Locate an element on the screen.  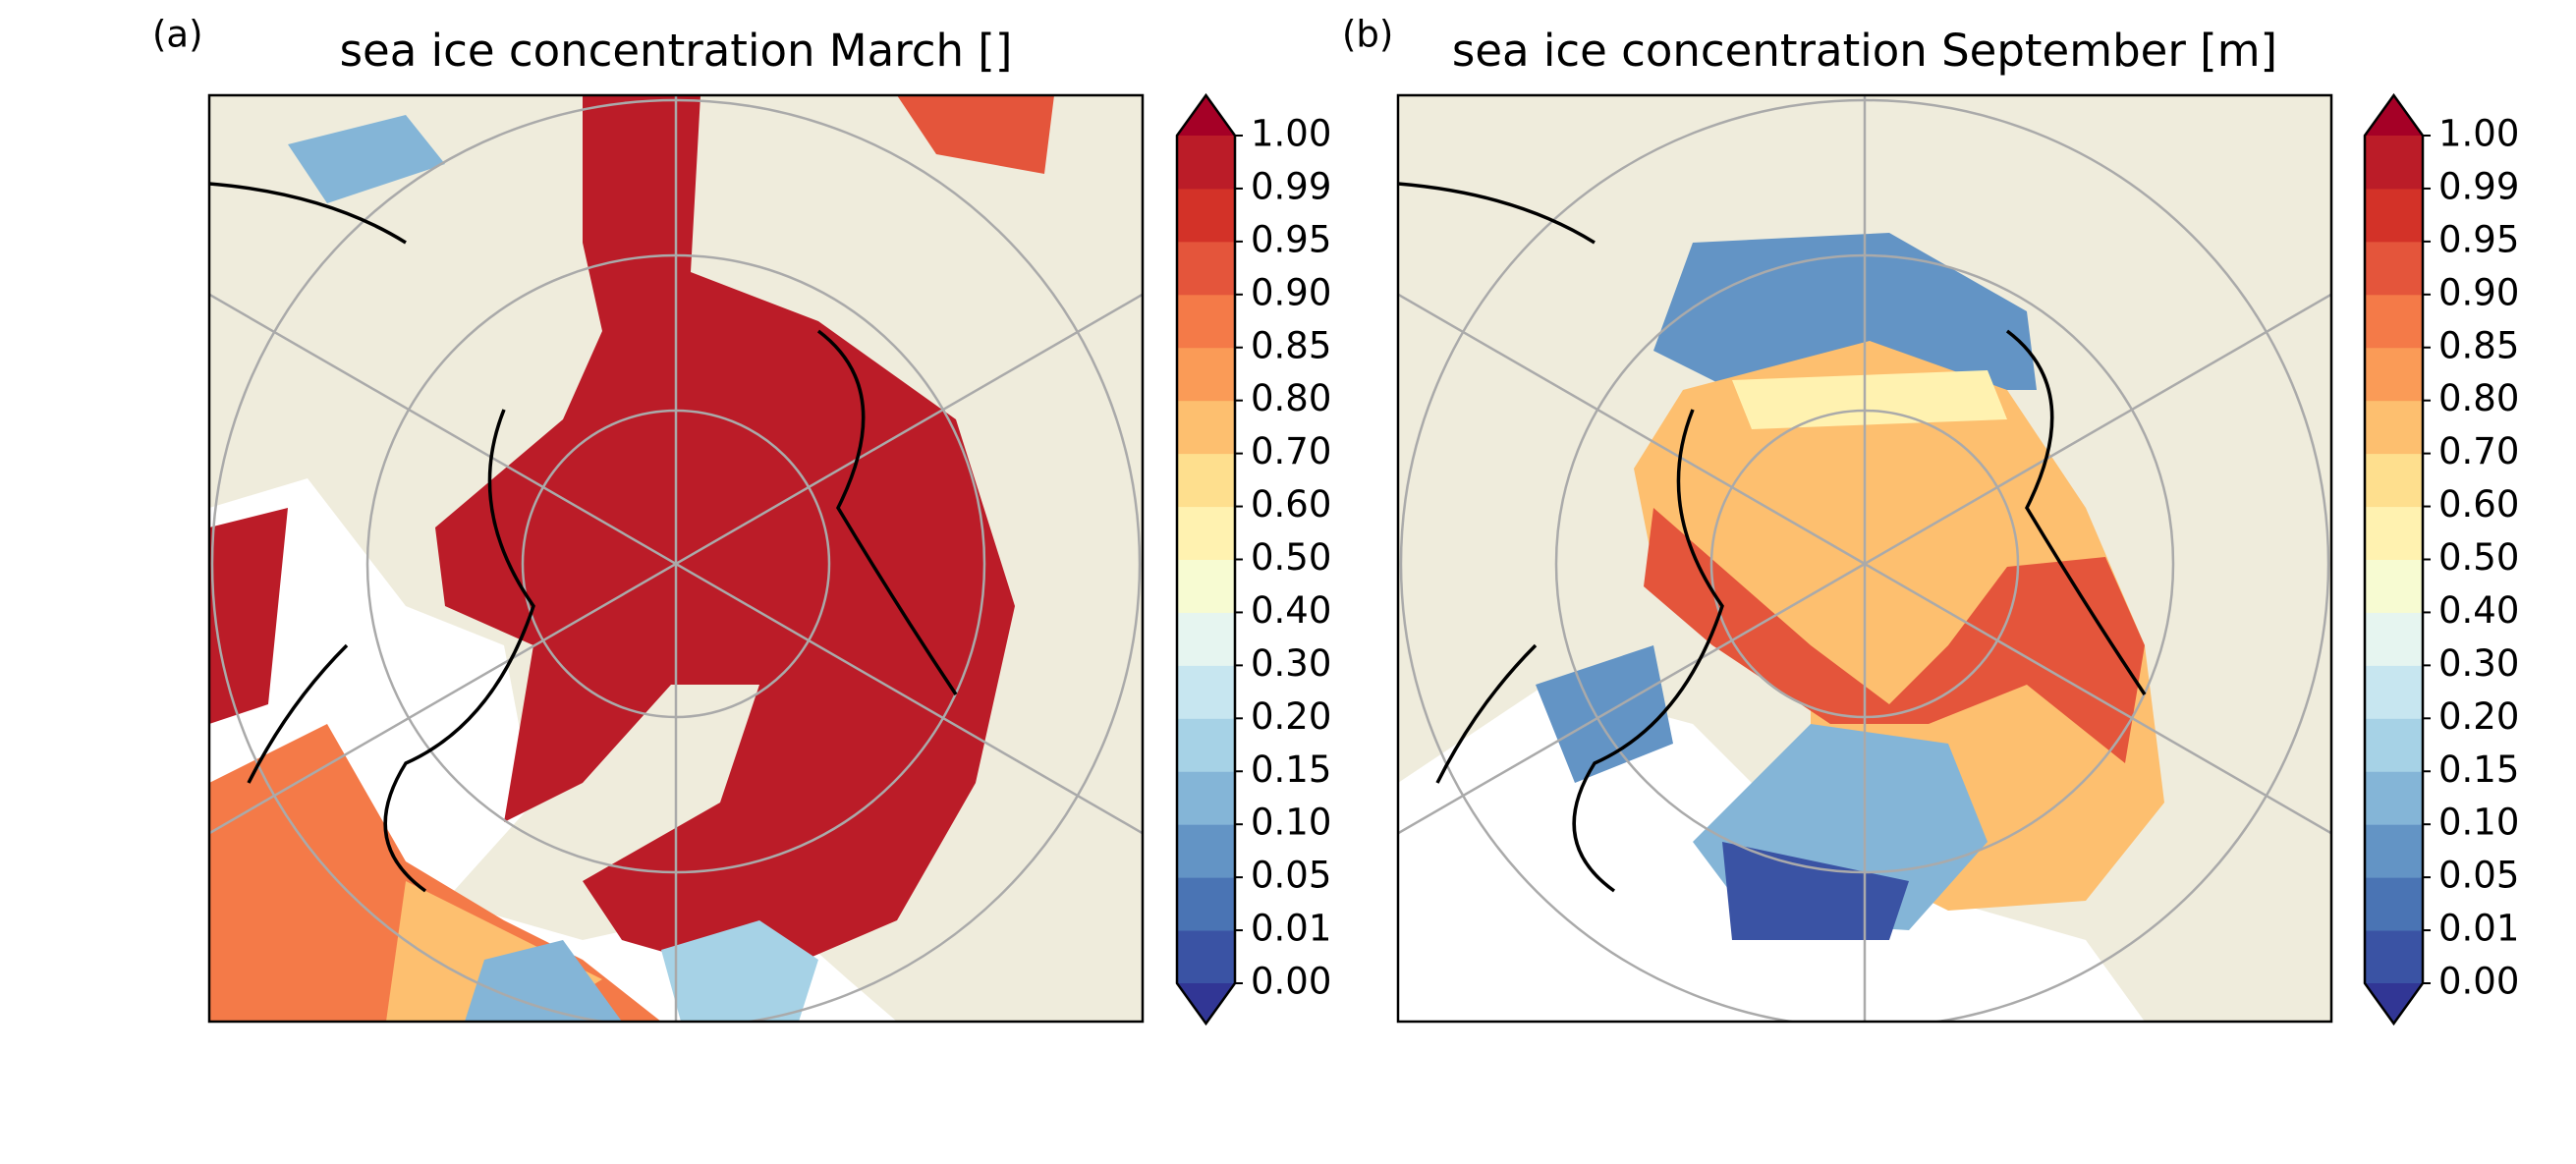
panel-label: (b) is located at coordinates (1367, 35).